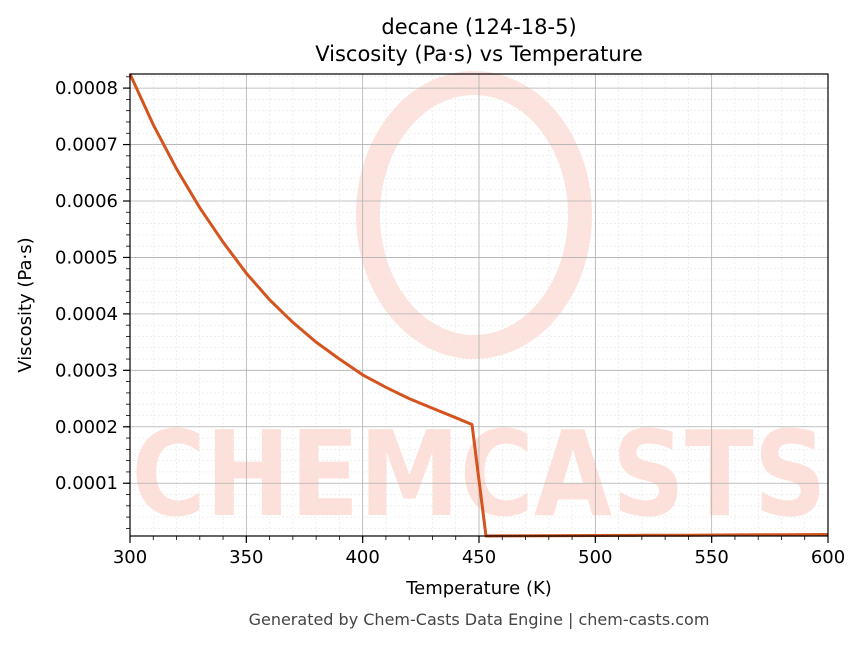 The image size is (863, 648). Describe the element at coordinates (86, 88) in the screenshot. I see `y-tick-label: 0.0008` at that location.